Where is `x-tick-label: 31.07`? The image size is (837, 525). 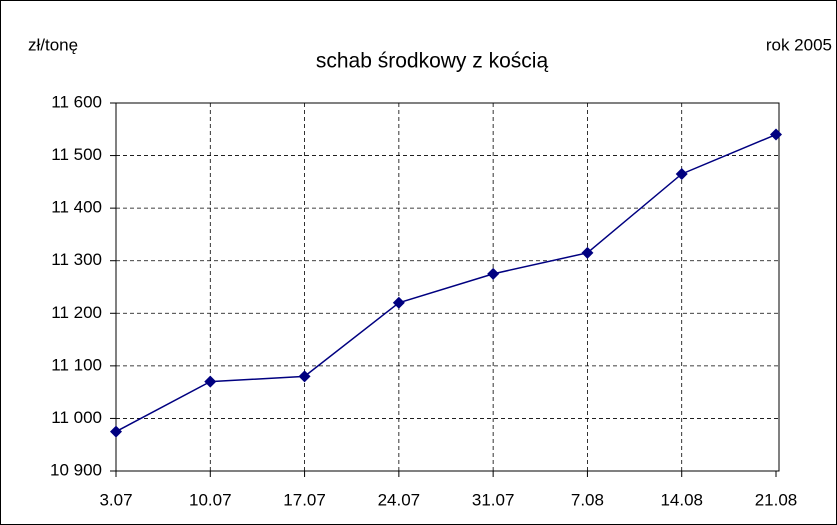 x-tick-label: 31.07 is located at coordinates (493, 499).